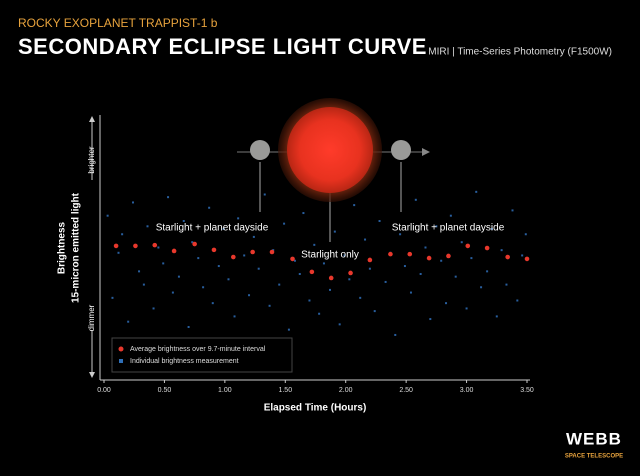  I want to click on y-top-label: brighter, so click(91, 159).